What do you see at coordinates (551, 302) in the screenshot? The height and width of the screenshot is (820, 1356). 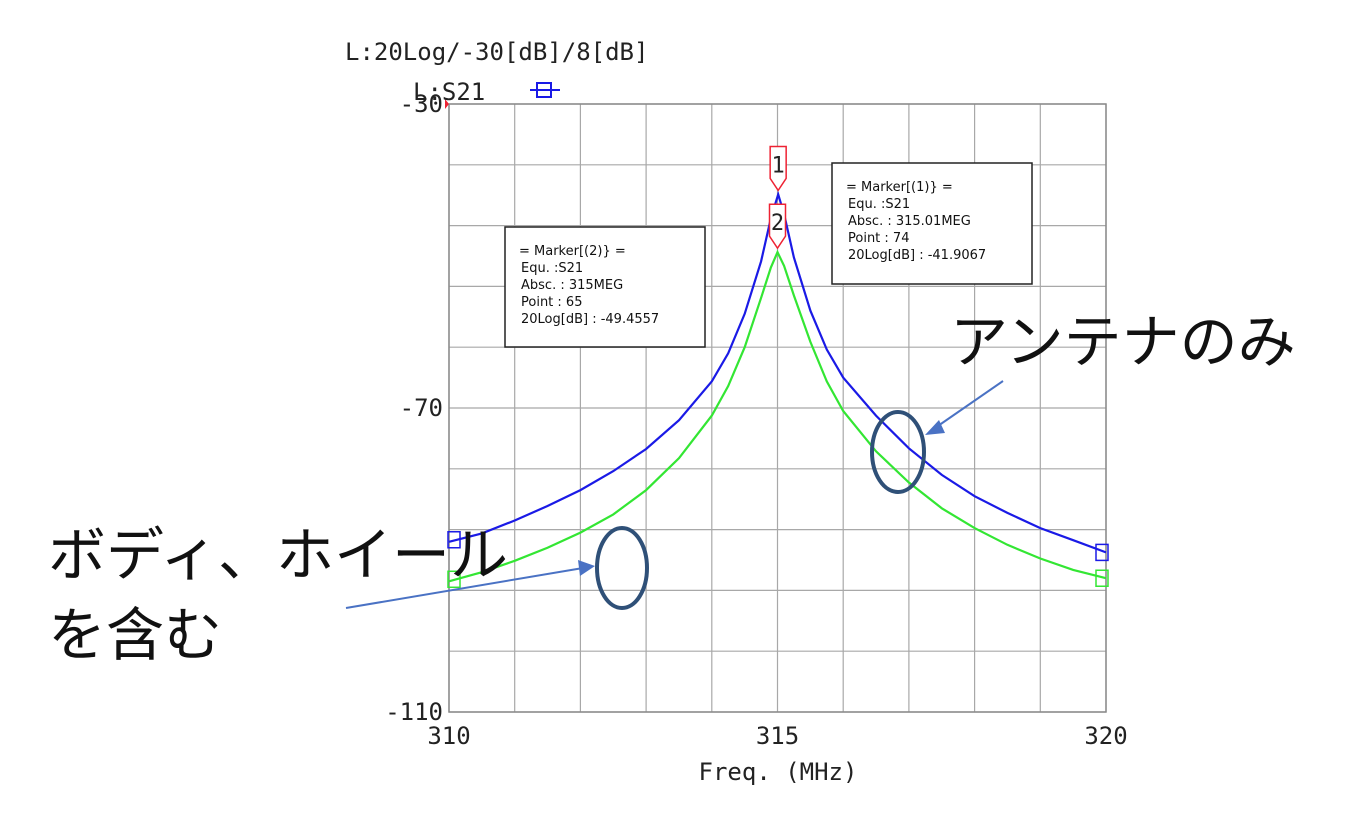 I see `marker-box-line: Point : 65` at bounding box center [551, 302].